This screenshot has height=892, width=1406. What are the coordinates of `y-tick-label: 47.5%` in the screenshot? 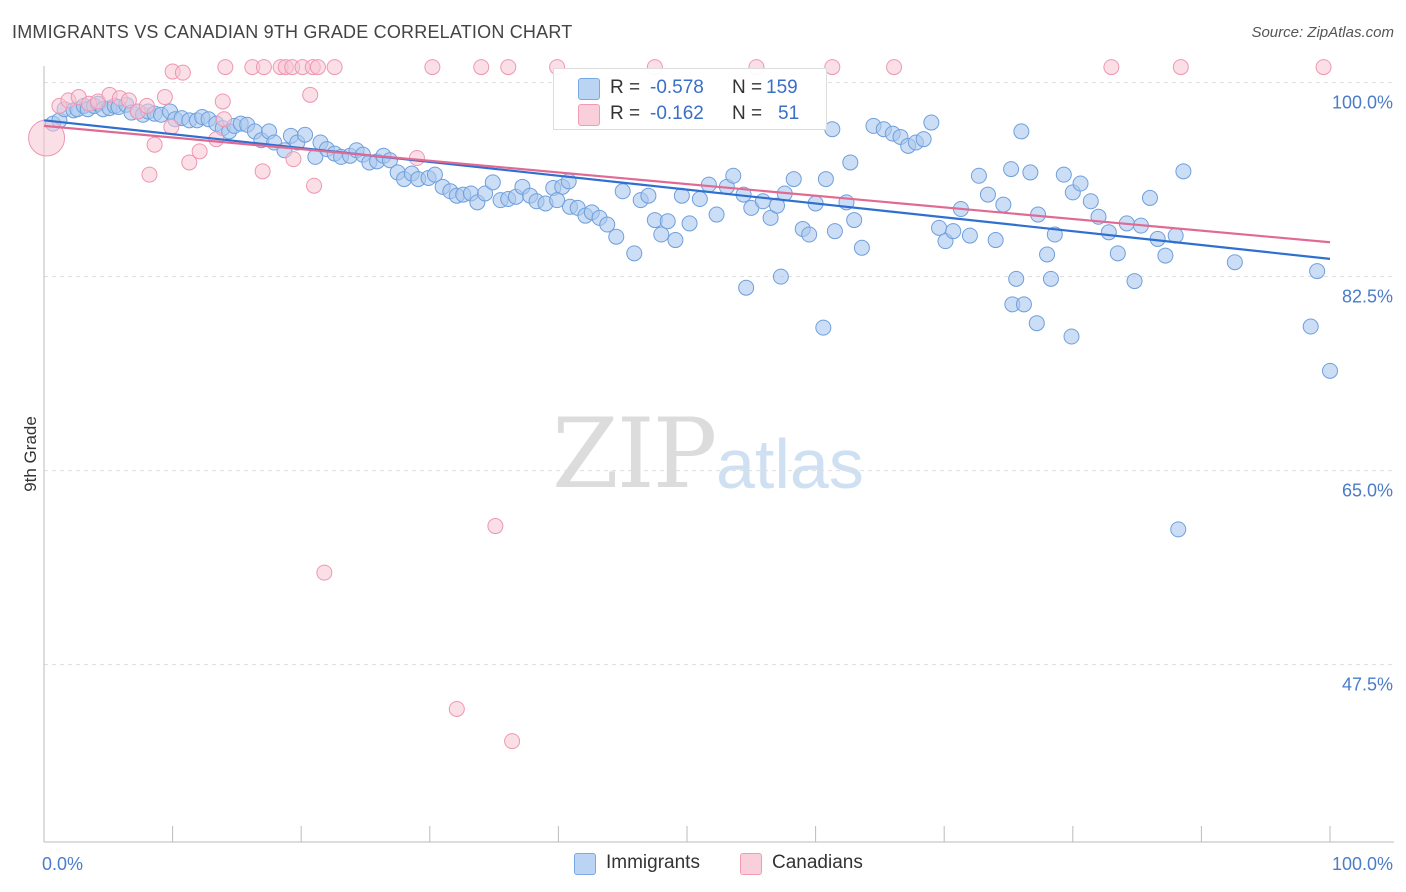 It's located at (1367, 685).